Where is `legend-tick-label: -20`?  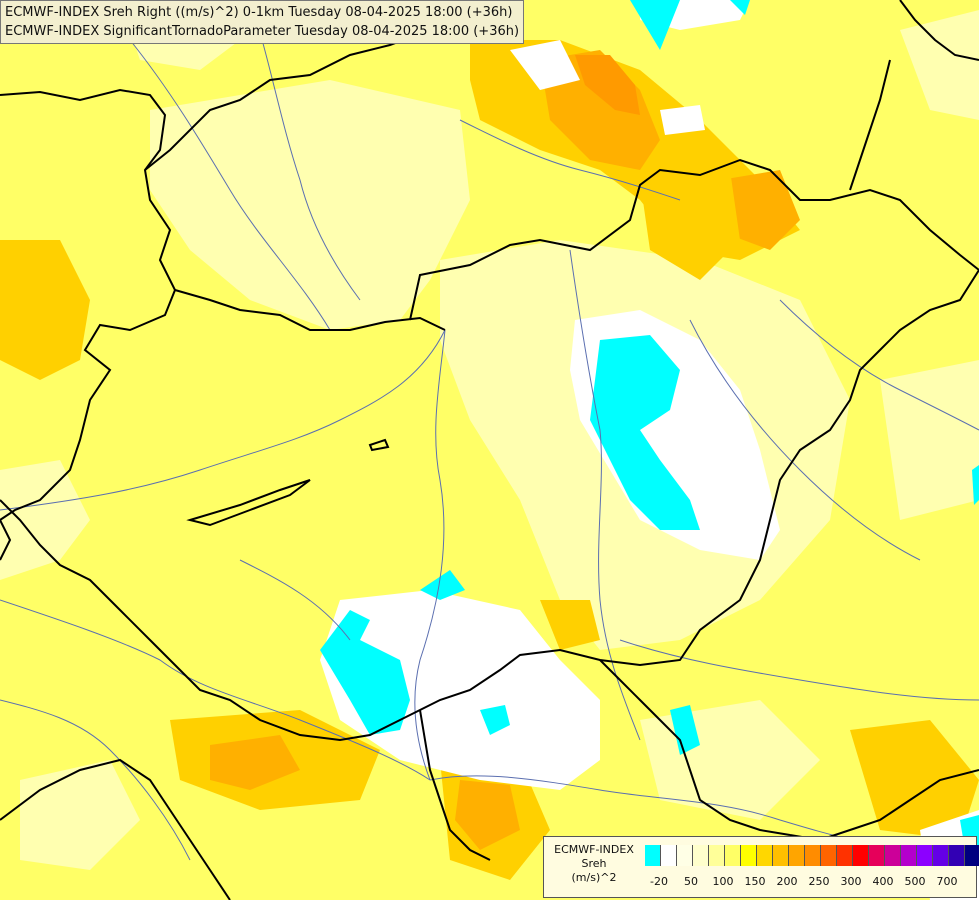 legend-tick-label: -20 is located at coordinates (659, 881).